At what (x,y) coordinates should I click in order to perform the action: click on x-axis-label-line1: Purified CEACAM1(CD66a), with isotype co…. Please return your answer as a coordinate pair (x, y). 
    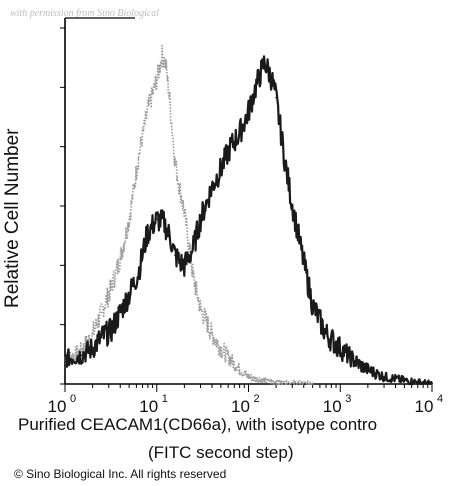
    Looking at the image, I should click on (198, 424).